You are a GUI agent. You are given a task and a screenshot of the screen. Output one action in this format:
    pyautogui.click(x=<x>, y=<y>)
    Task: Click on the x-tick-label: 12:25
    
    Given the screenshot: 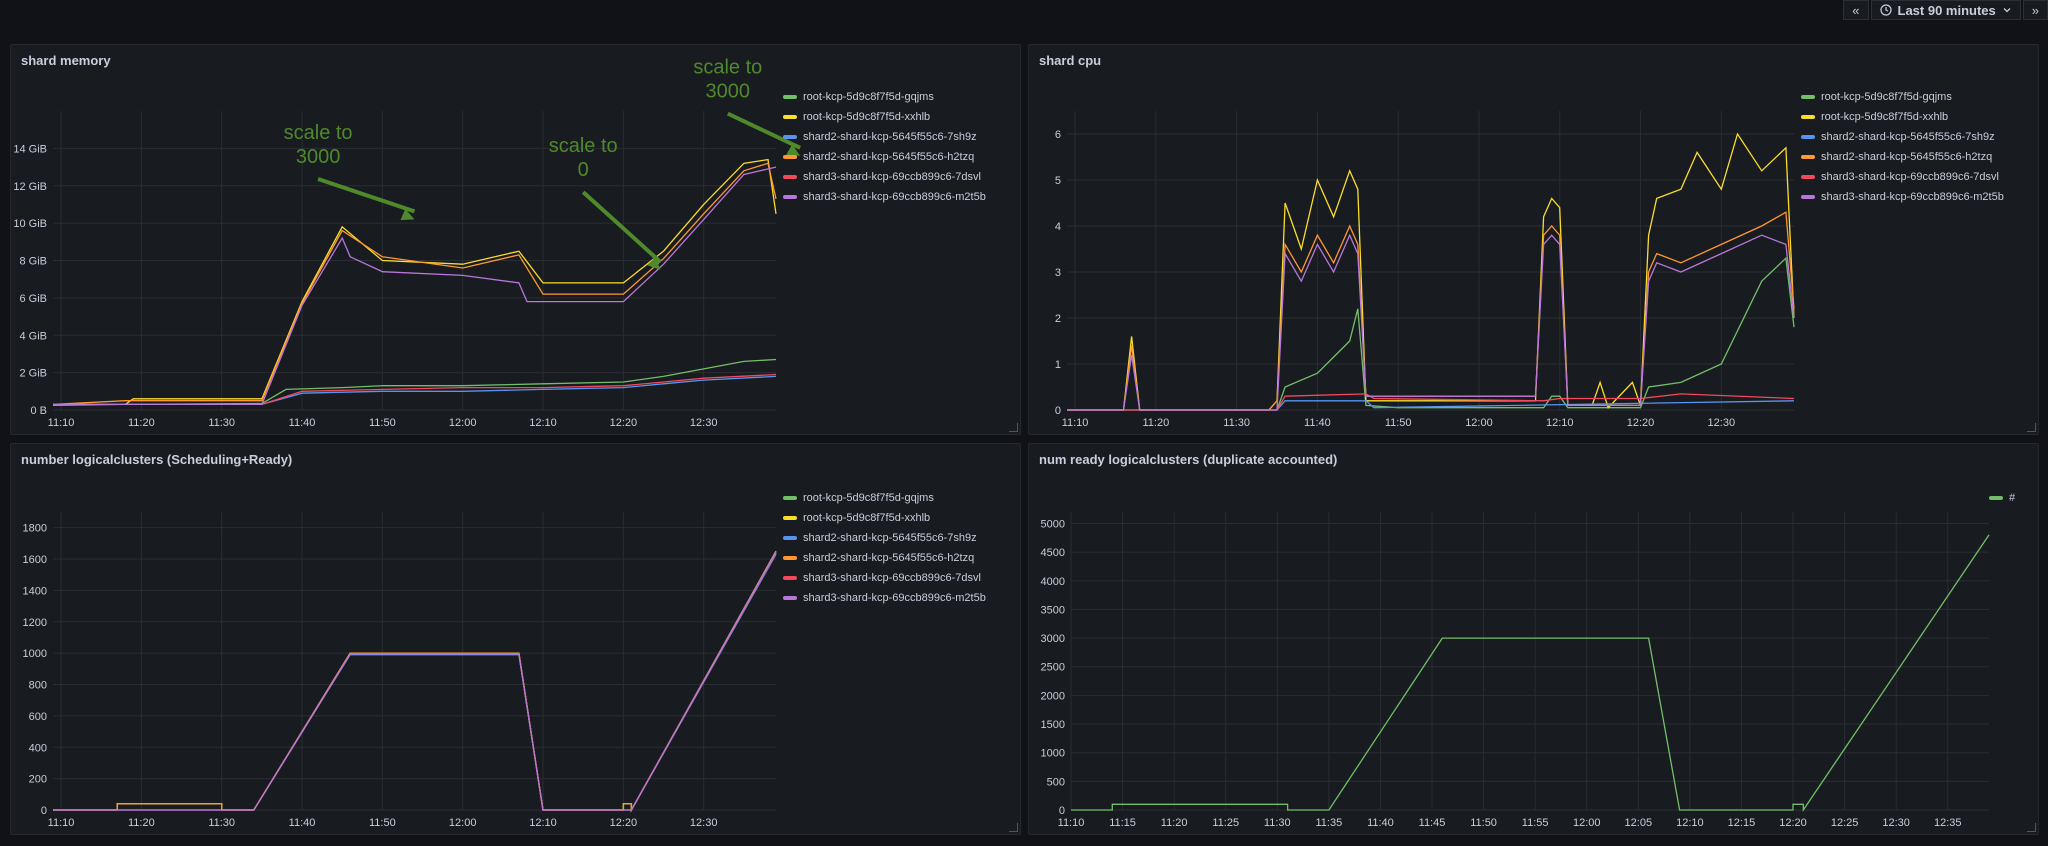 What is the action you would take?
    pyautogui.click(x=1845, y=823)
    